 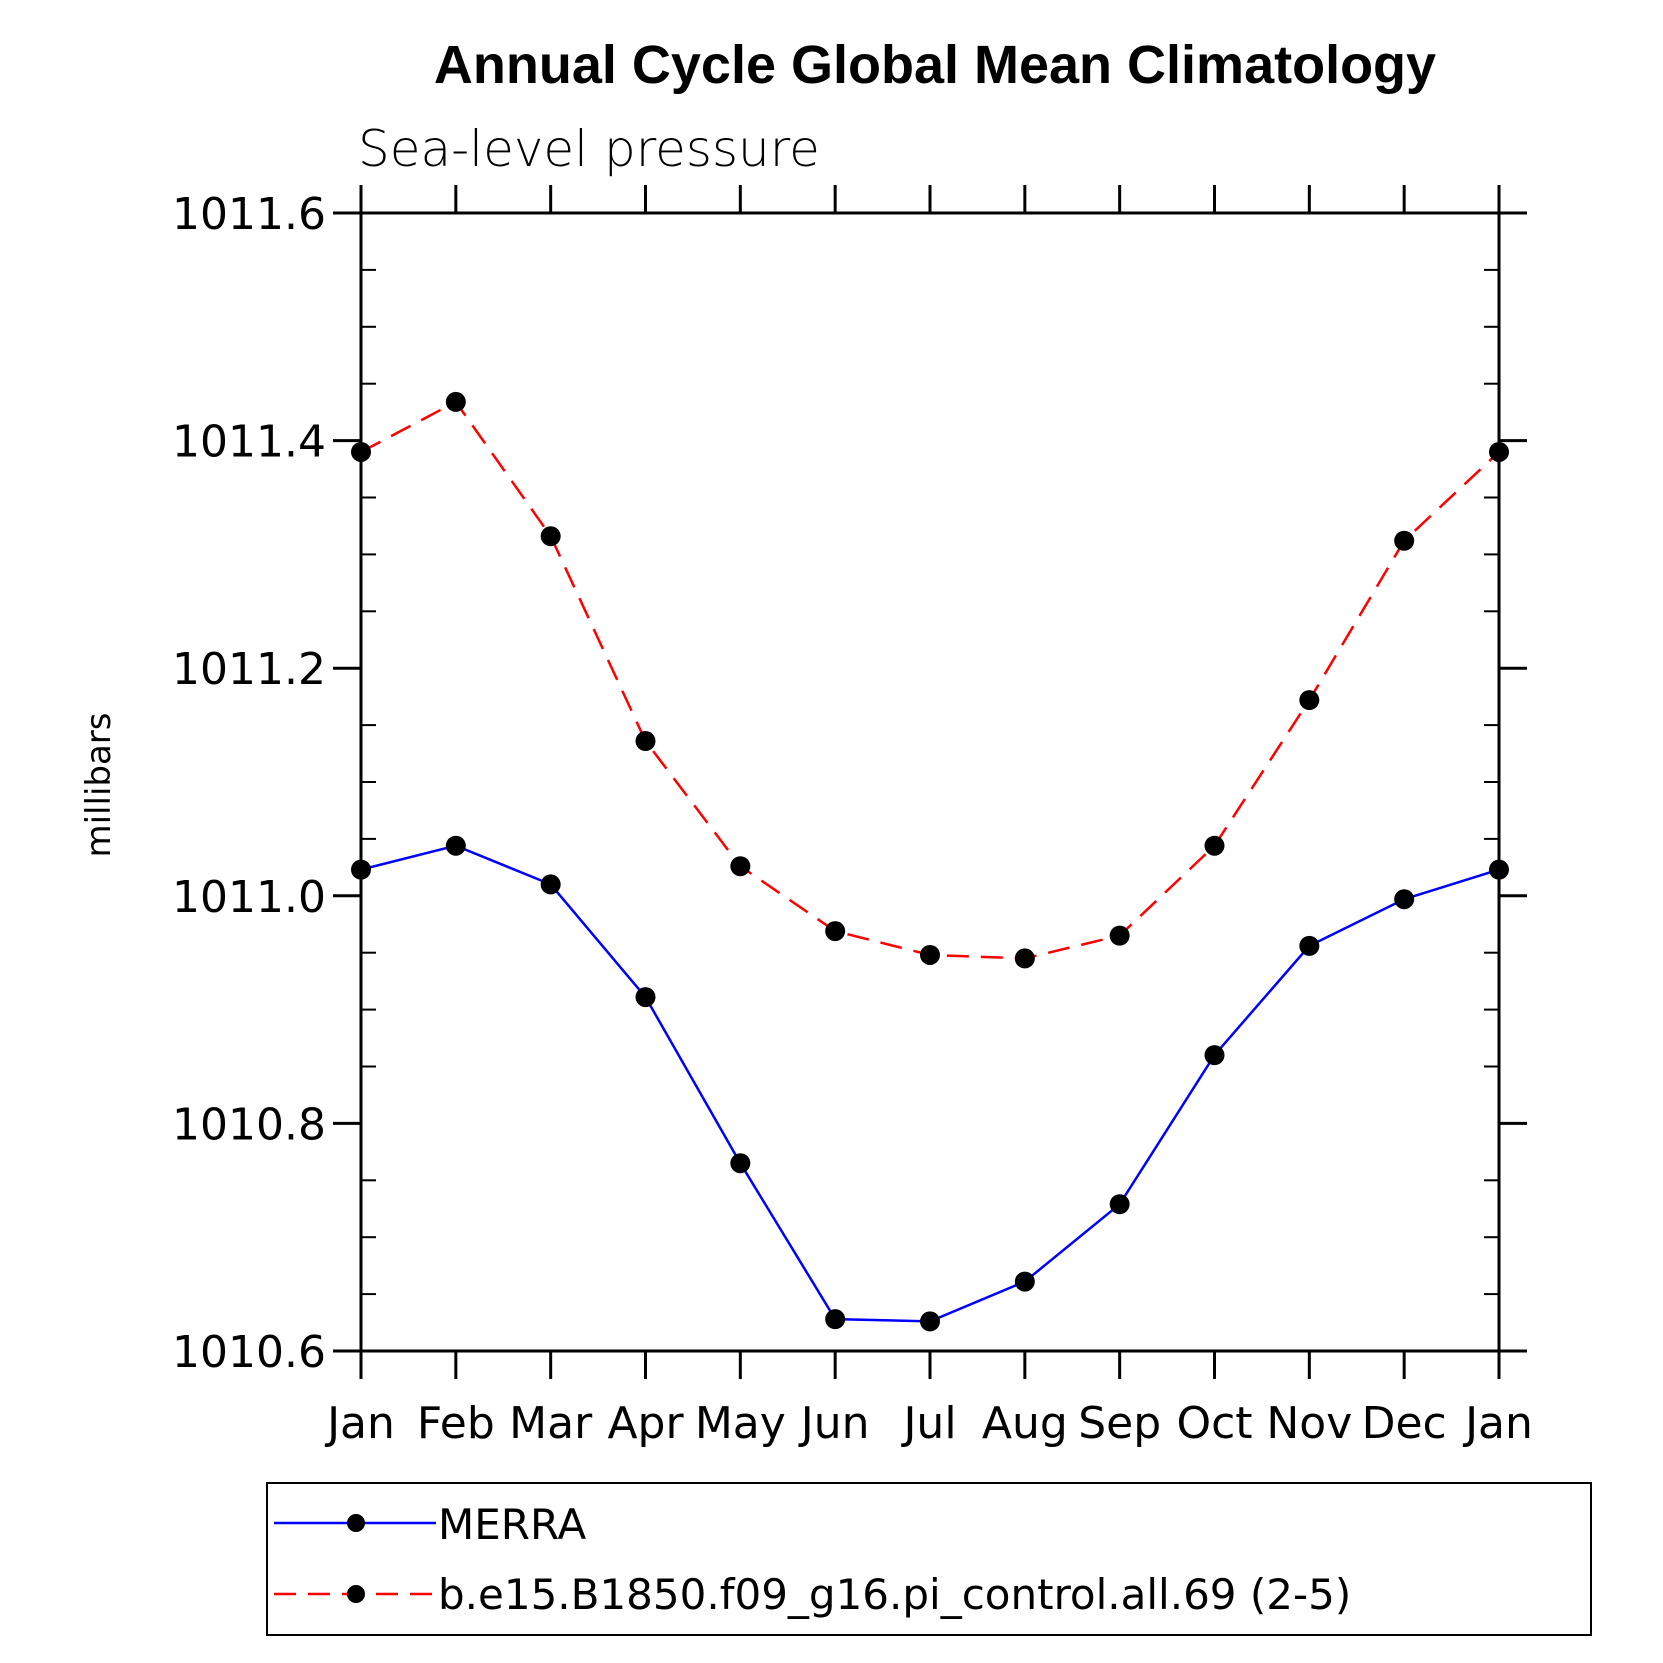 I want to click on y-tick-label: 1011.4, so click(x=249, y=442).